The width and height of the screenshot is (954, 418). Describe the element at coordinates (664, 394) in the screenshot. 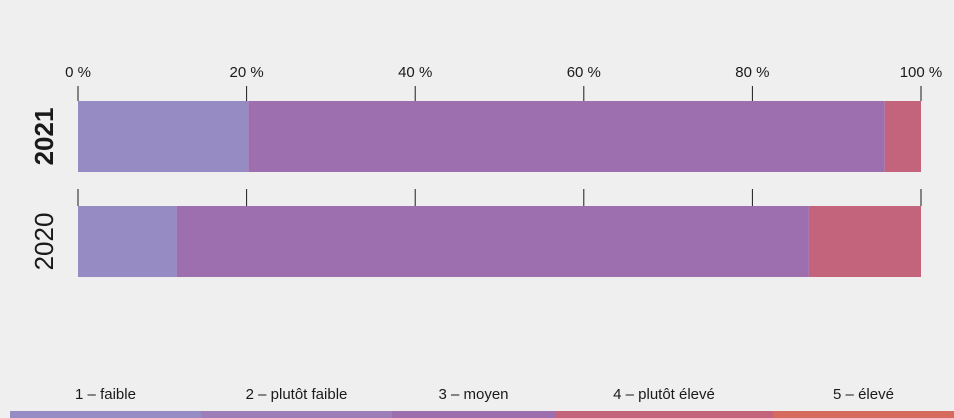

I see `legend-label: 4 – plutôt élevé` at that location.